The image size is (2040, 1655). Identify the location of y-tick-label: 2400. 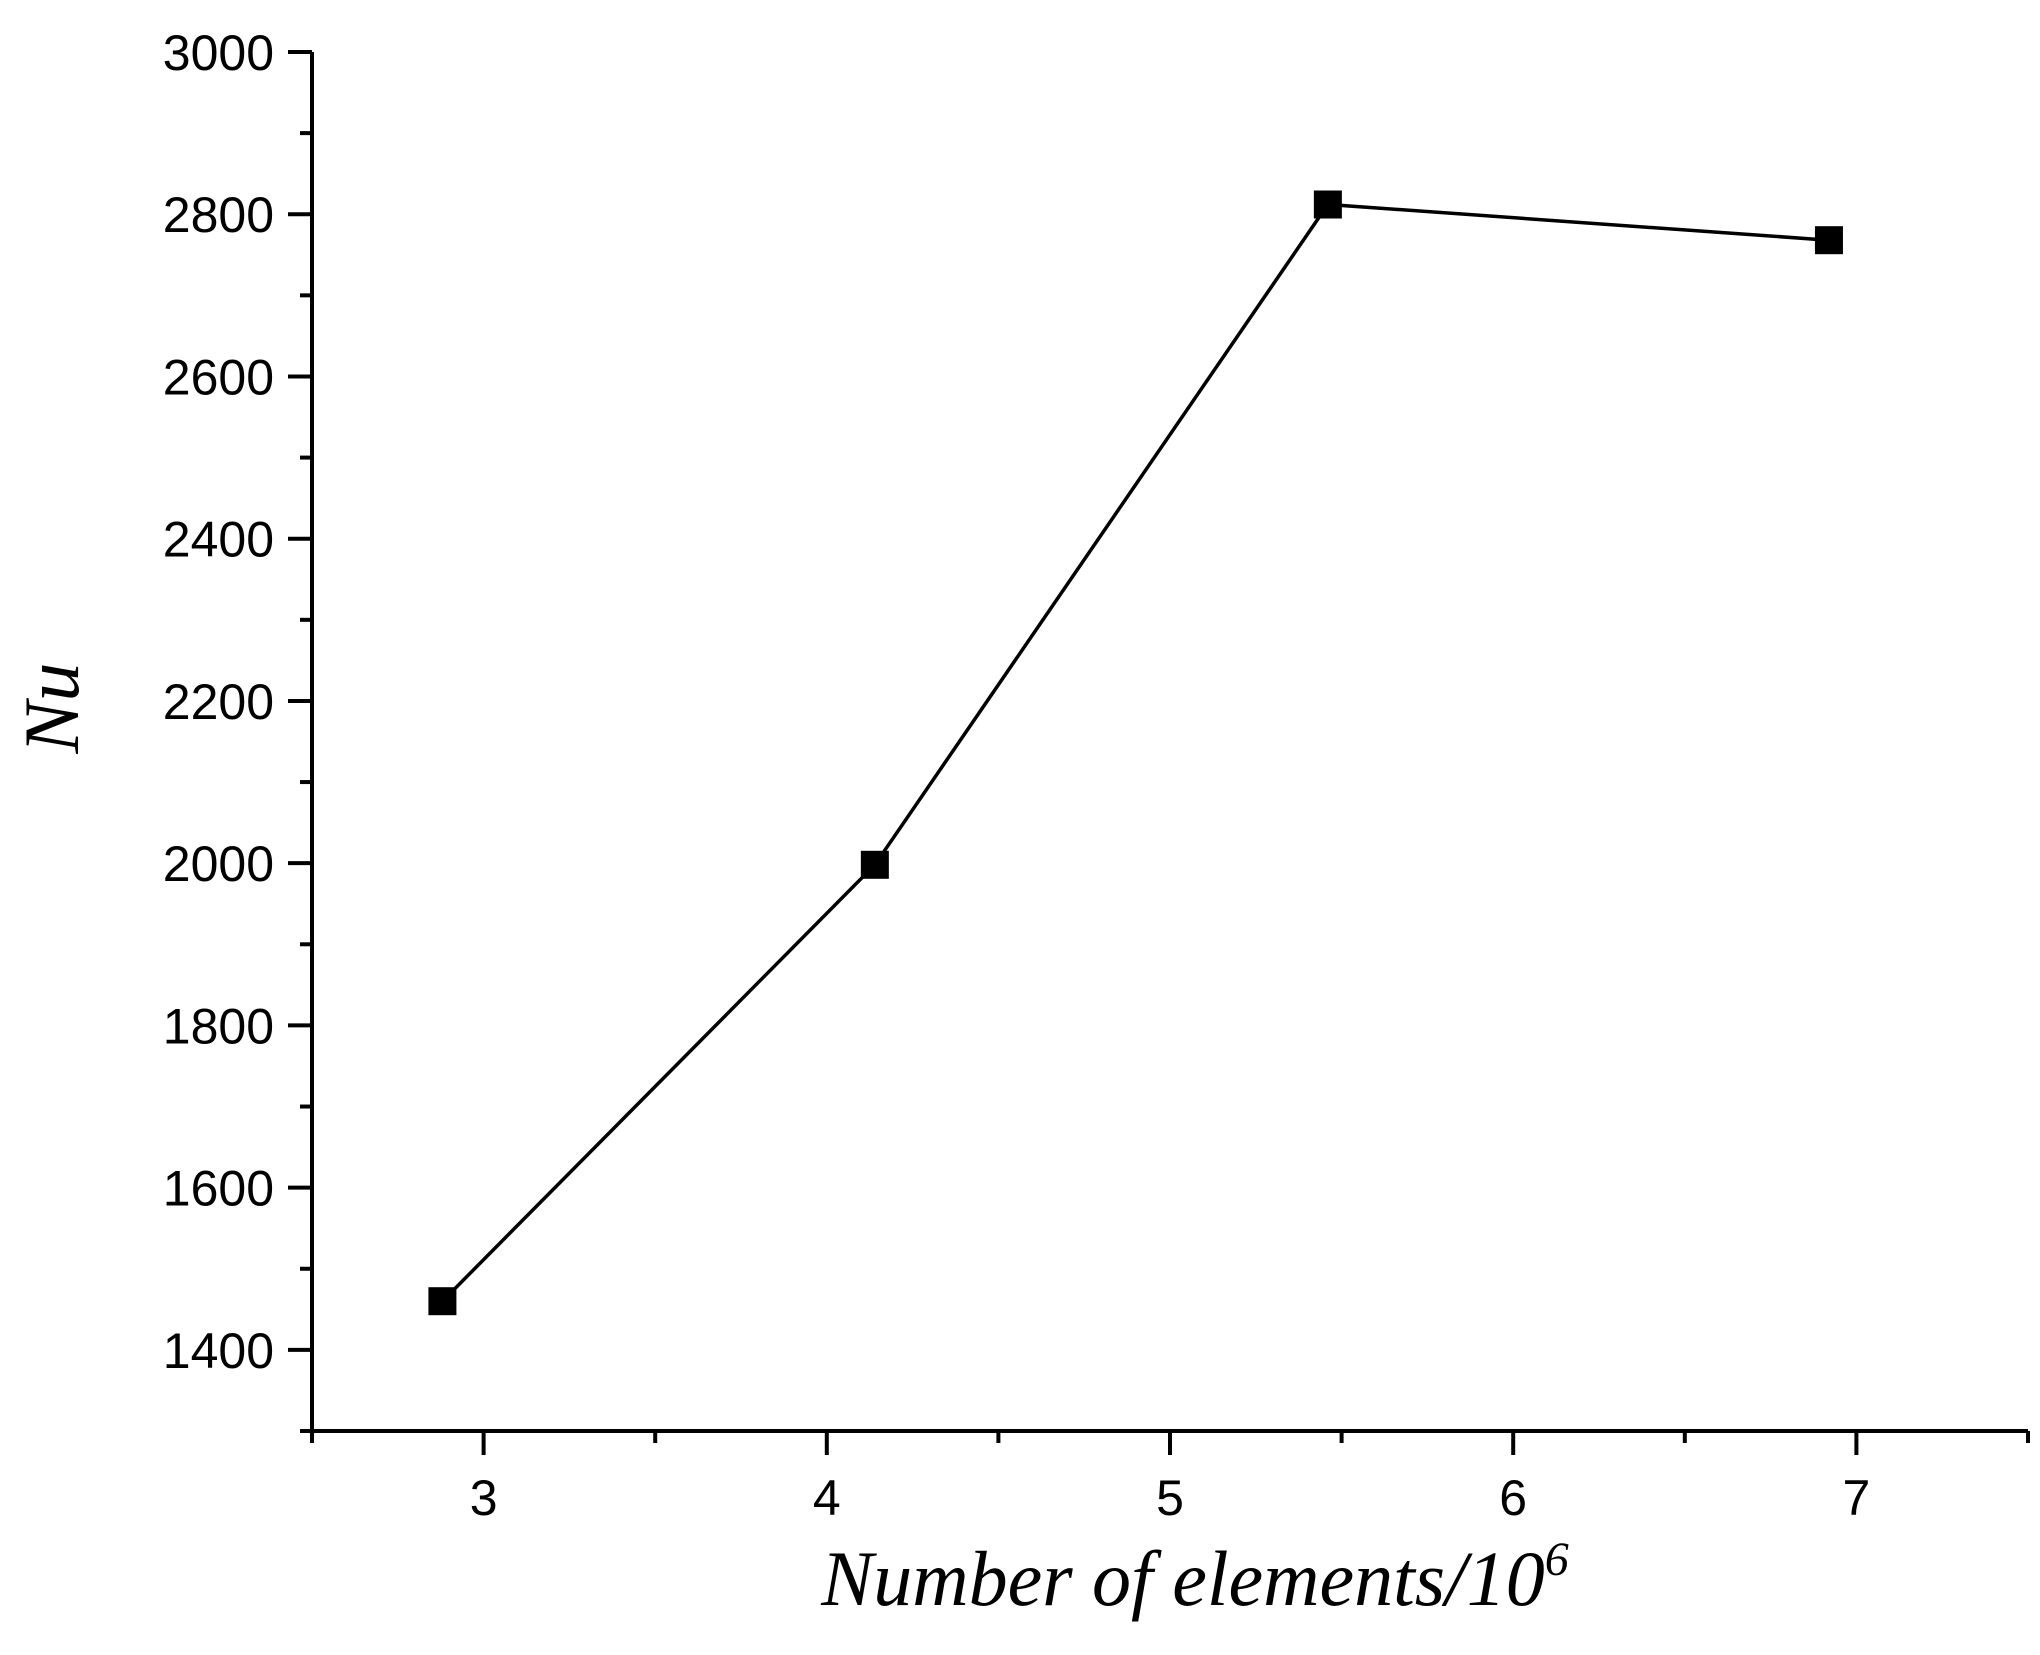
(218, 540).